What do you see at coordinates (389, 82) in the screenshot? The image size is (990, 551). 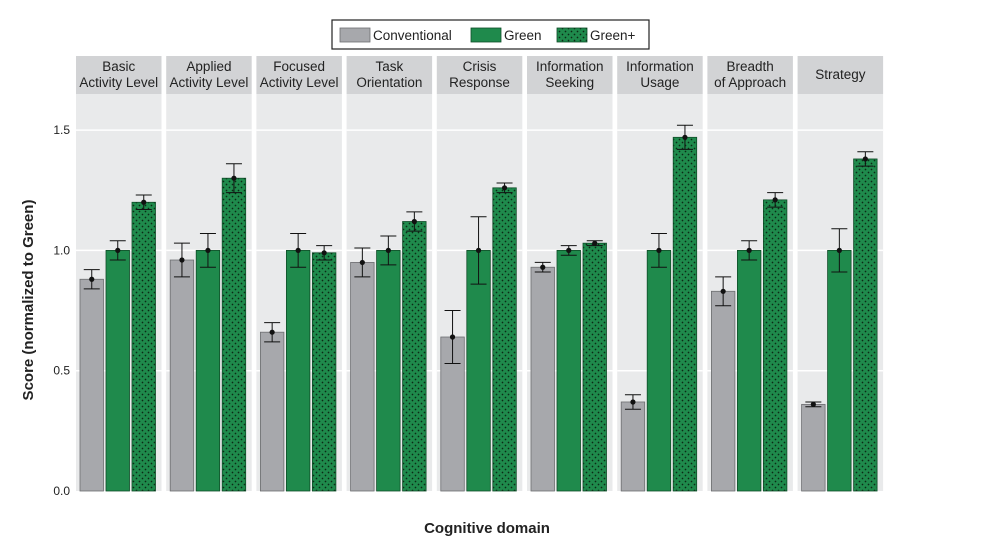 I see `panel-title-line: Orientation` at bounding box center [389, 82].